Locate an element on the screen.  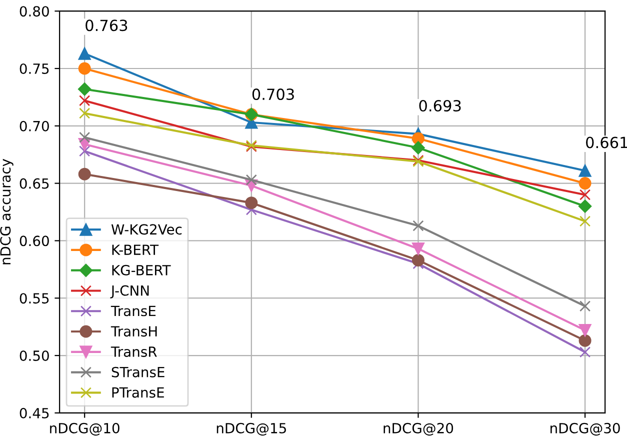
legend-label: PTransE is located at coordinates (138, 392).